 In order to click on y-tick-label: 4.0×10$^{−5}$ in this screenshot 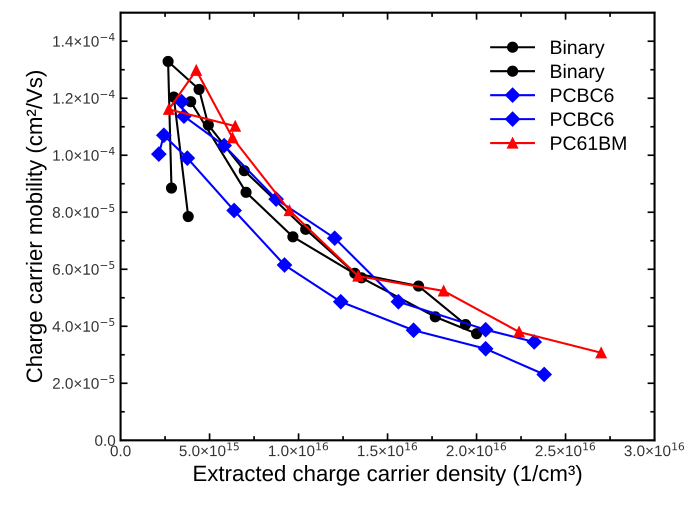, I will do `click(83, 325)`.